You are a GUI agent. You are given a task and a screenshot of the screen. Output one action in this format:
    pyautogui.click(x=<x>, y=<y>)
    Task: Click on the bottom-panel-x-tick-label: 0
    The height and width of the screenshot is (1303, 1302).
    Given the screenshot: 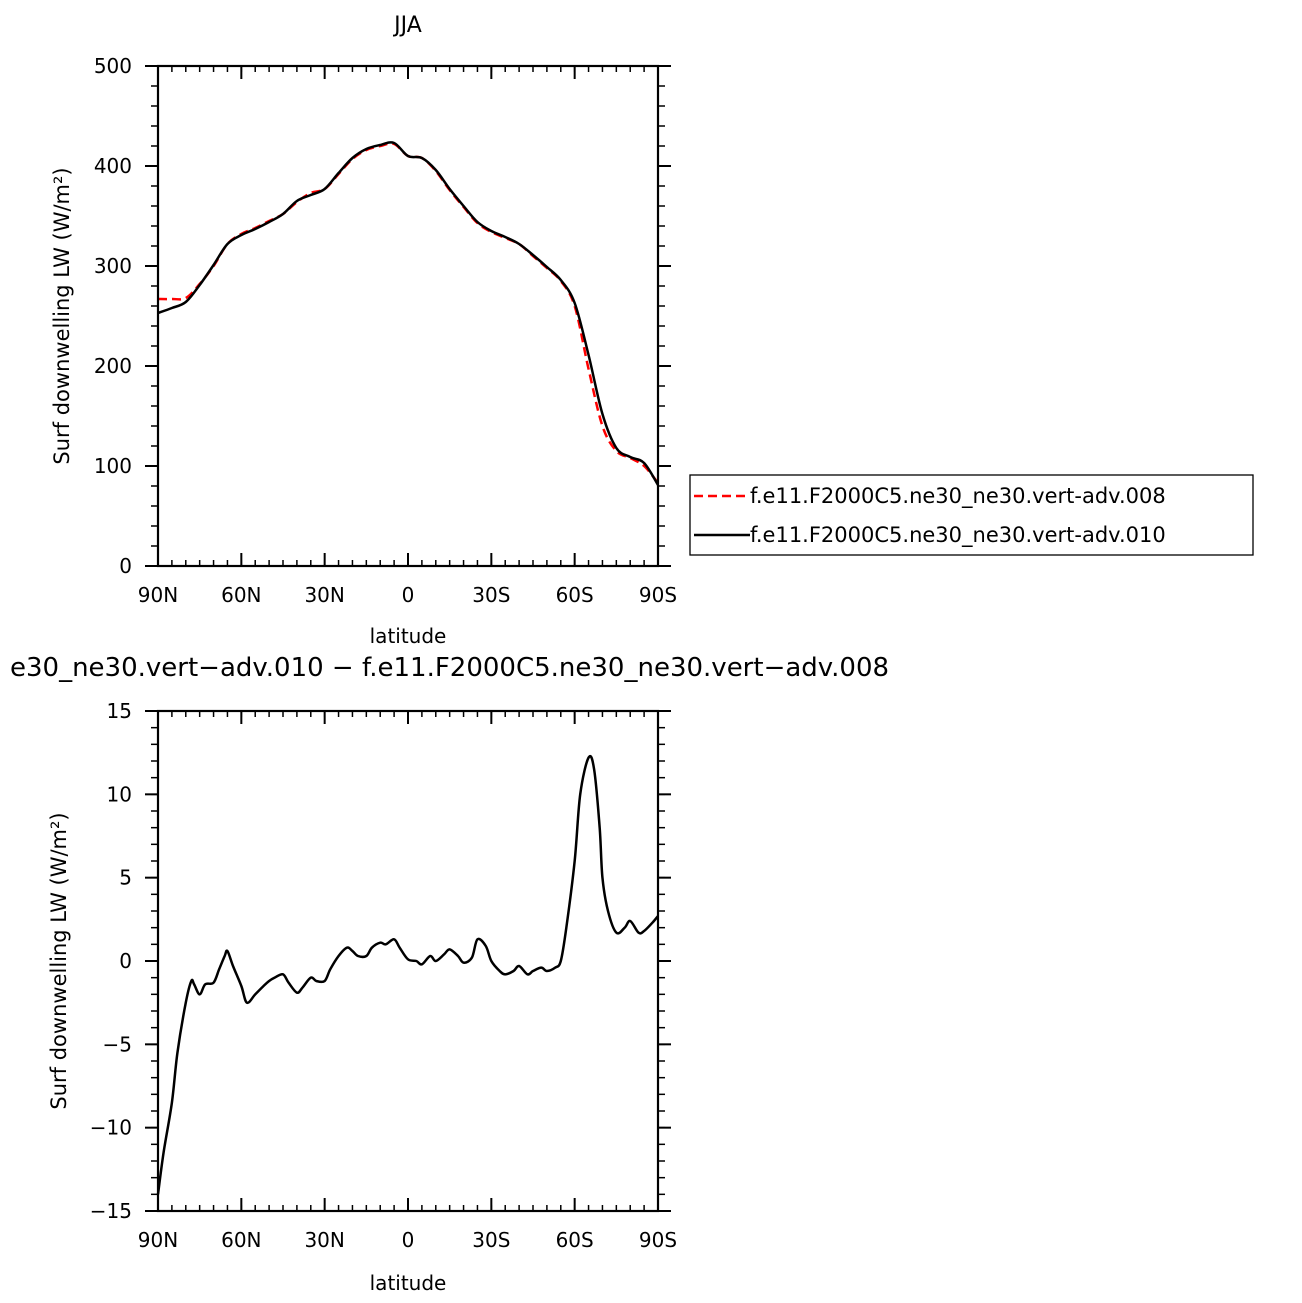 What is the action you would take?
    pyautogui.click(x=408, y=1240)
    